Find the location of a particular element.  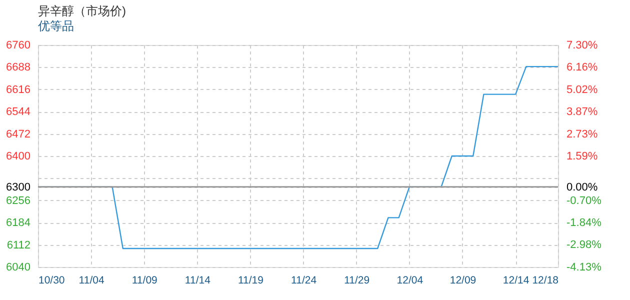

x-tick-label: 12/04 is located at coordinates (410, 280).